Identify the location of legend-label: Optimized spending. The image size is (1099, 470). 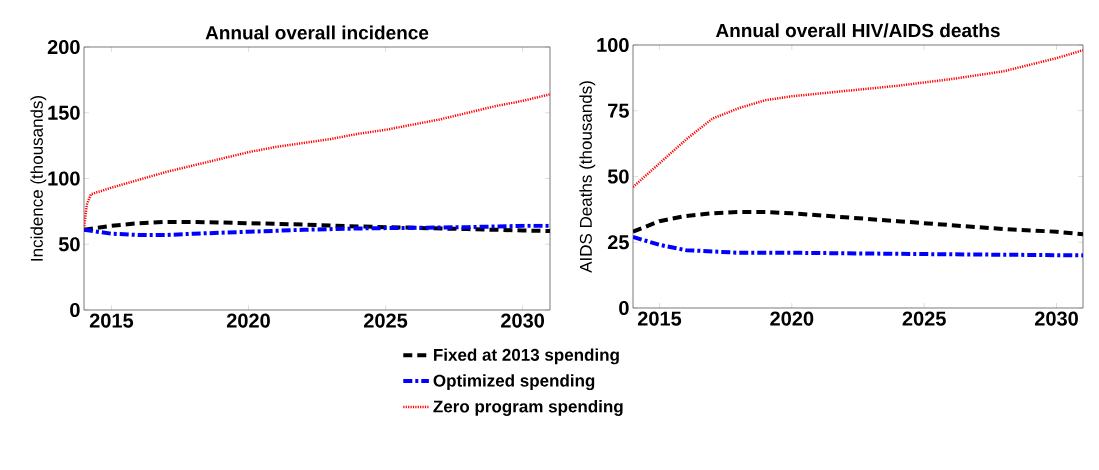
(514, 382).